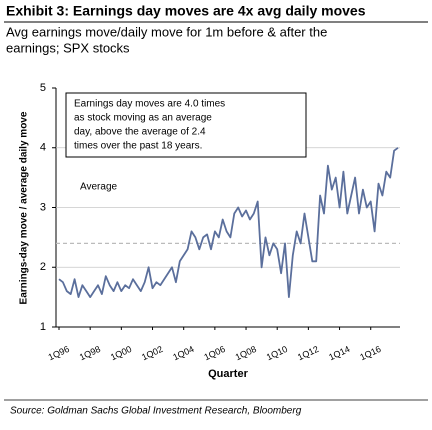 This screenshot has width=432, height=430. I want to click on y-tick-label: 4, so click(43, 148).